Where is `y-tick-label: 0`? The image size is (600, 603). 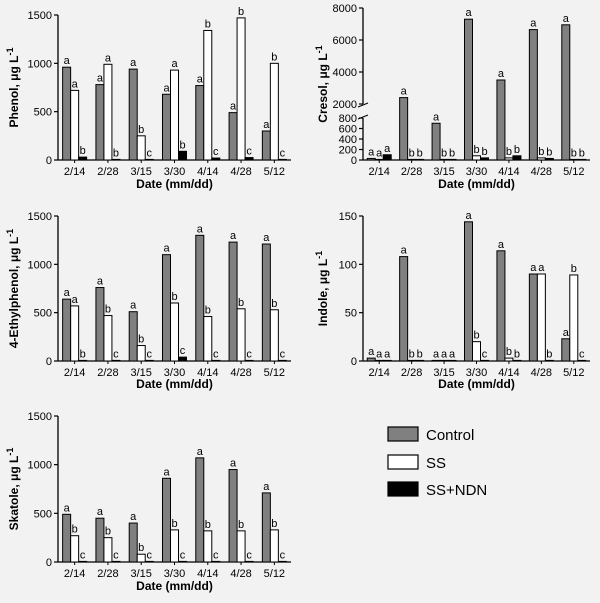
y-tick-label: 0 is located at coordinates (49, 563).